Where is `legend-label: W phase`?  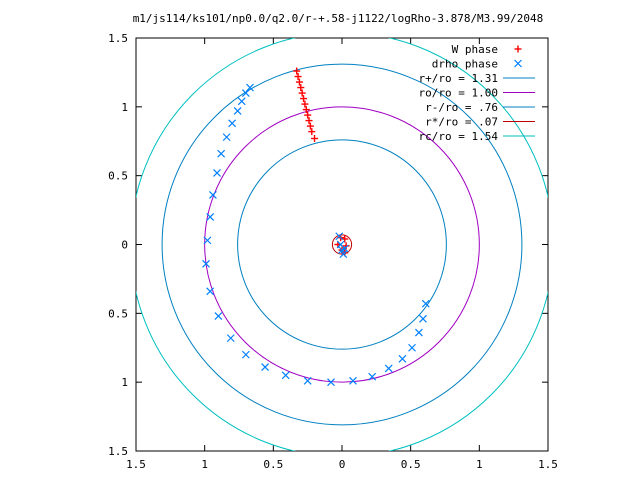
legend-label: W phase is located at coordinates (475, 49).